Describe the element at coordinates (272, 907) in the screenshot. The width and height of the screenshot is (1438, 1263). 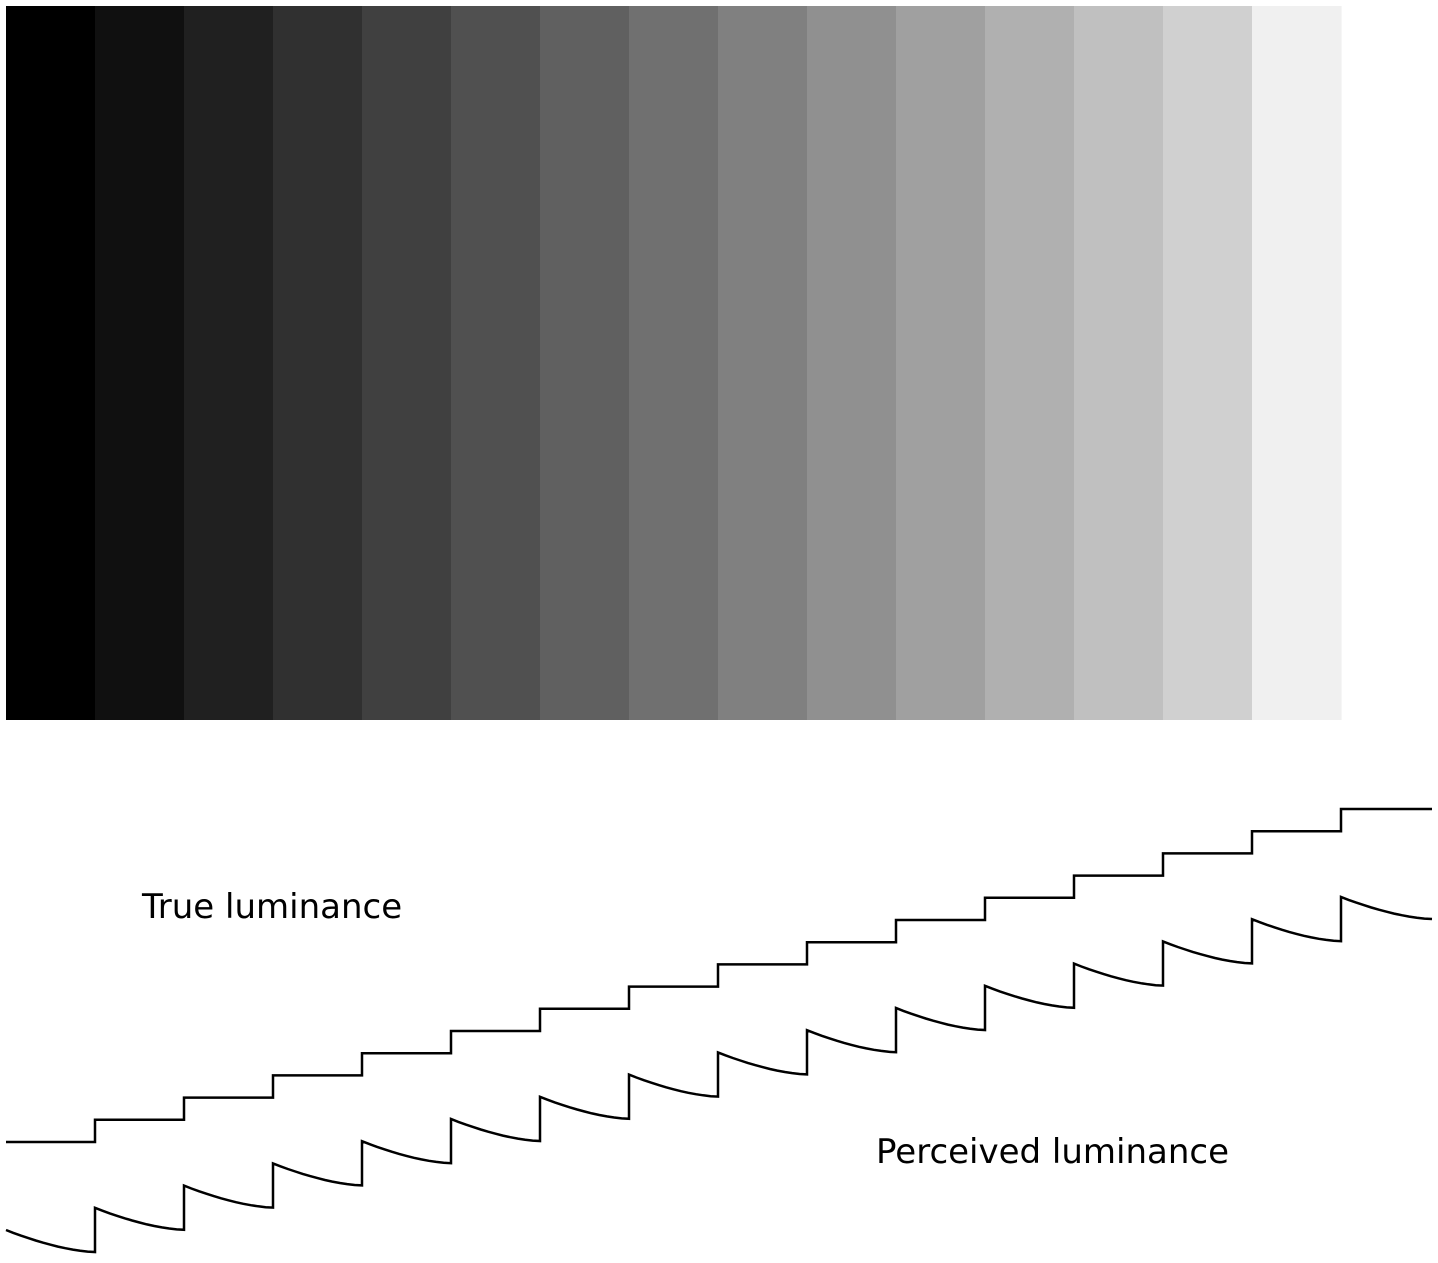
I see `true-luminance-label: True luminance` at that location.